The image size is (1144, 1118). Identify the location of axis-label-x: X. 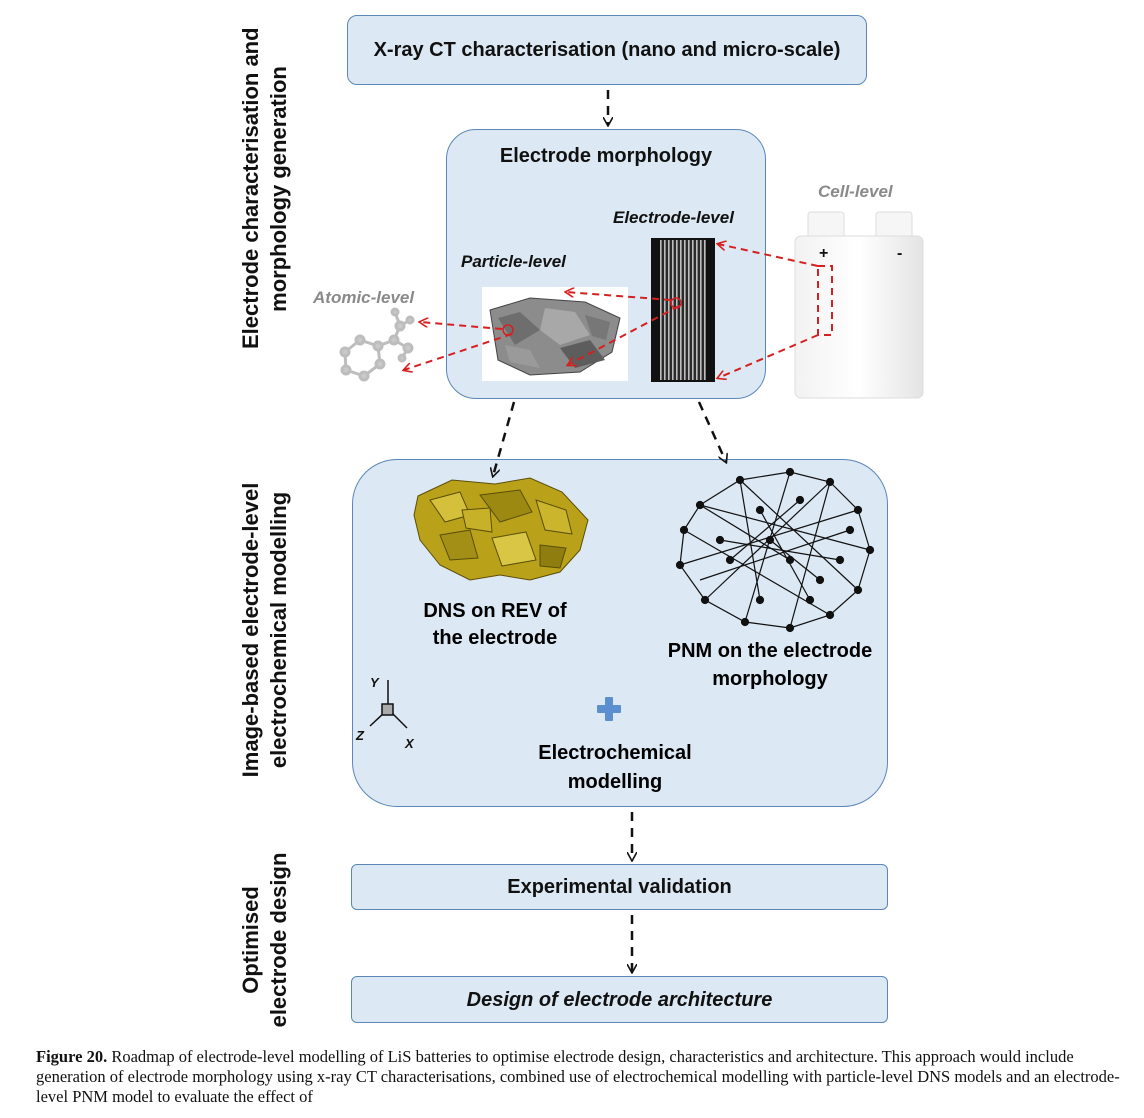
(409, 743).